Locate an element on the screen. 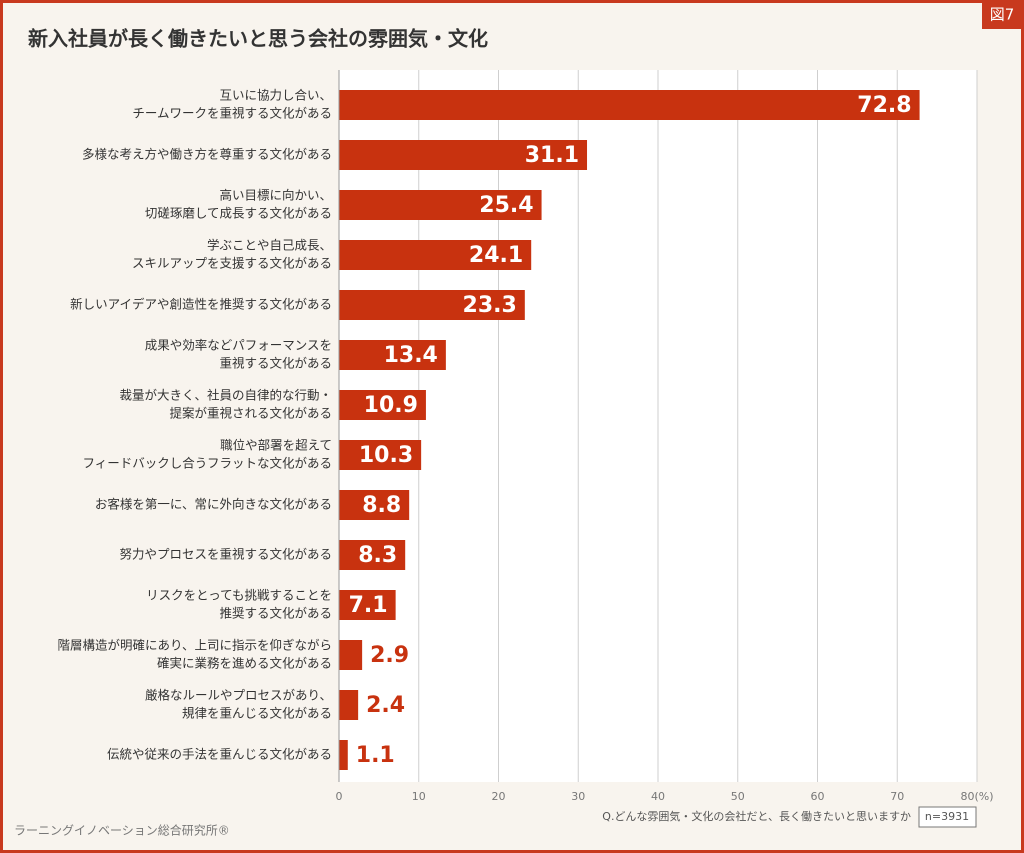  figure-label: 図7 is located at coordinates (1002, 15).